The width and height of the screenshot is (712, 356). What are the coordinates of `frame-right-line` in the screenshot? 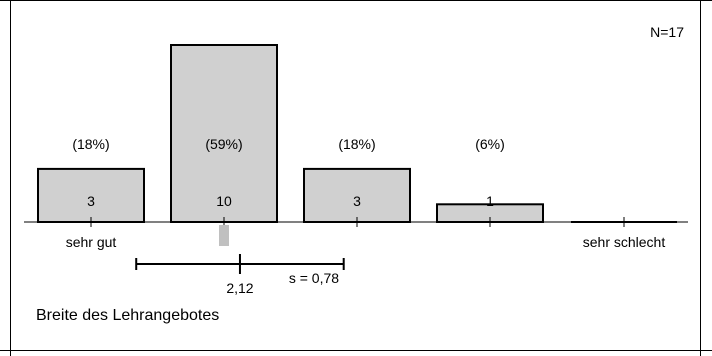 It's located at (700, 178).